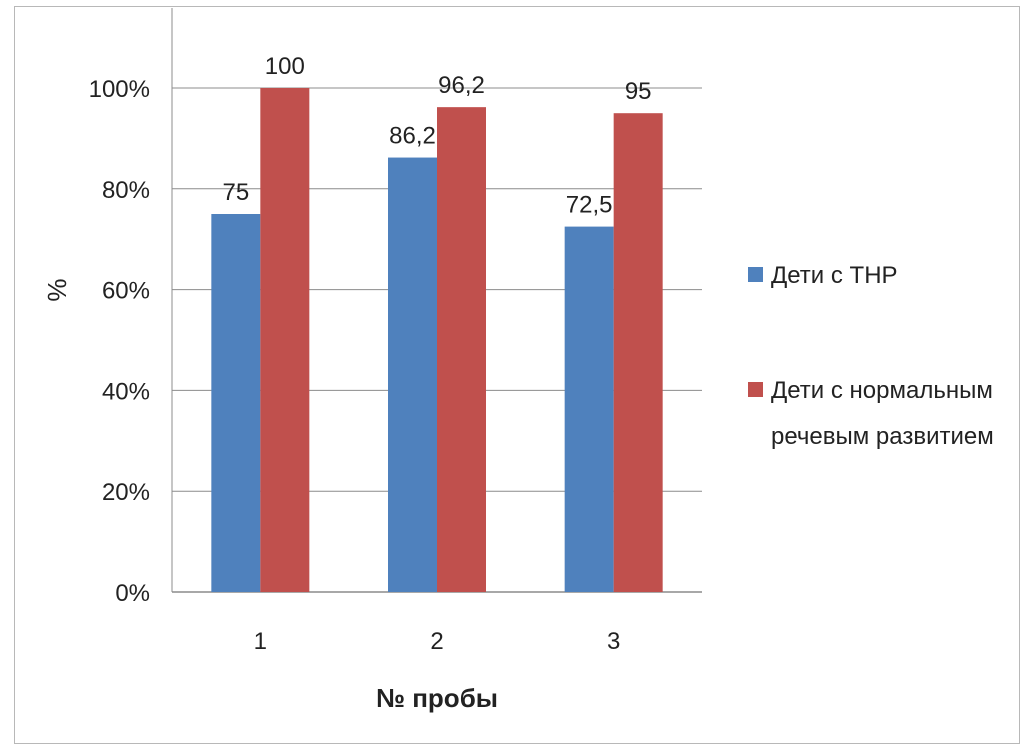 This screenshot has height=748, width=1026. What do you see at coordinates (126, 291) in the screenshot?
I see `y-tick-label: 60%` at bounding box center [126, 291].